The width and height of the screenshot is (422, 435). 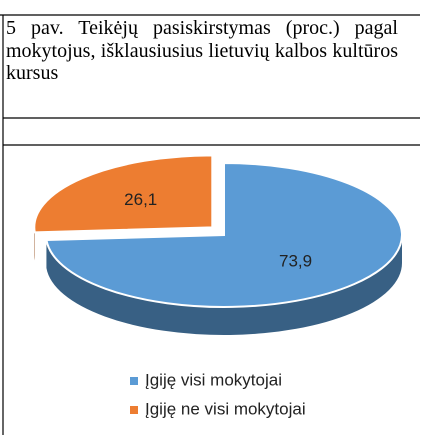 I want to click on data-label: 73,9, so click(x=295, y=261).